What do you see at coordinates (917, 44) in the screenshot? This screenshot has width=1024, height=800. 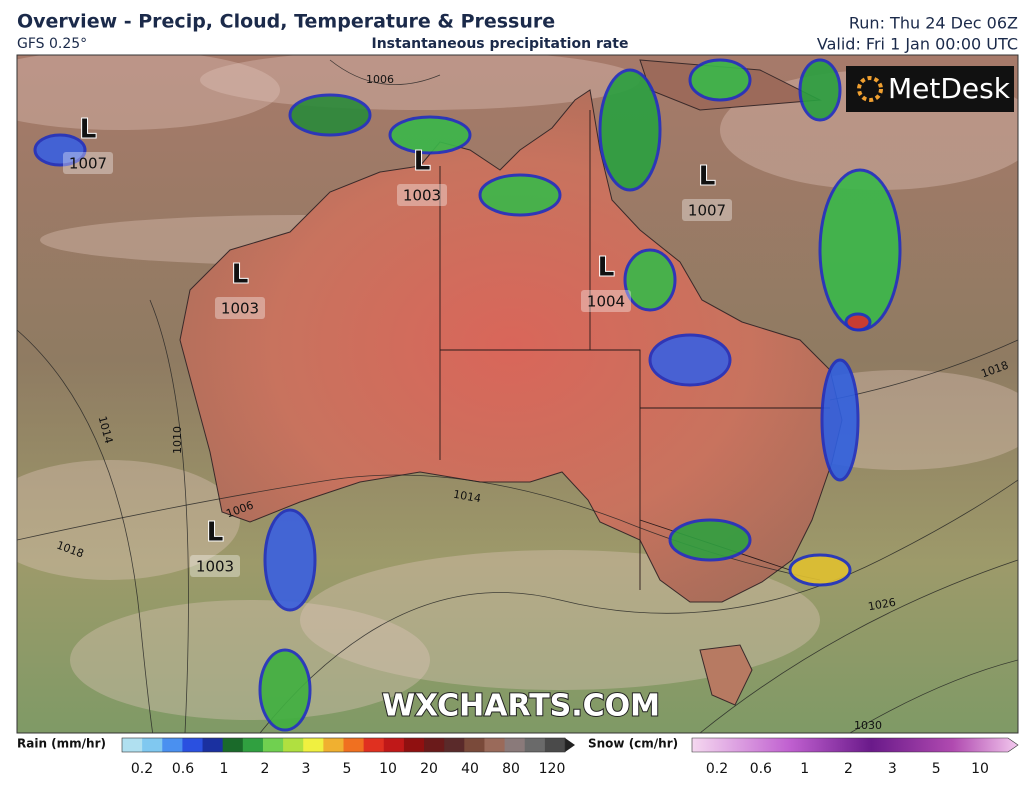 I see `valid-time: Valid: Fri 1 Jan 00:00 UTC` at bounding box center [917, 44].